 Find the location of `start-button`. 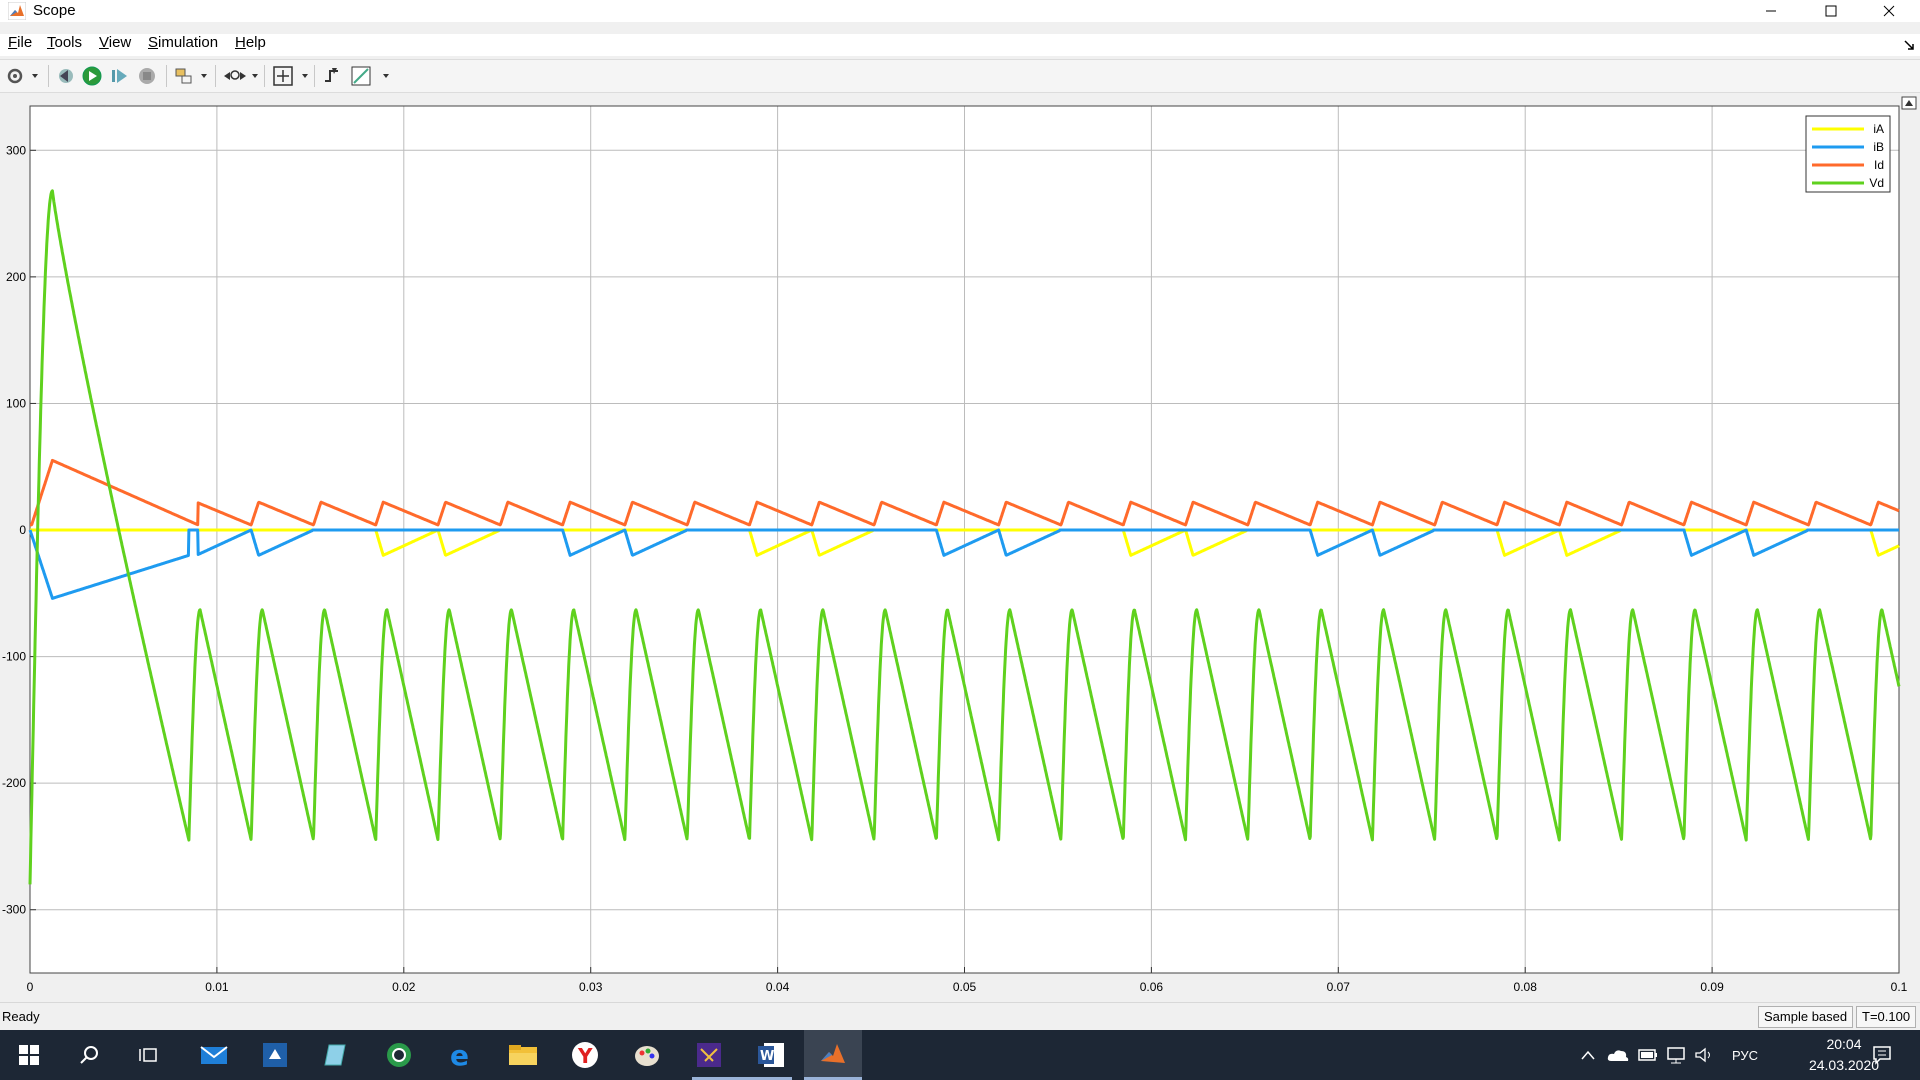

start-button is located at coordinates (29, 1055).